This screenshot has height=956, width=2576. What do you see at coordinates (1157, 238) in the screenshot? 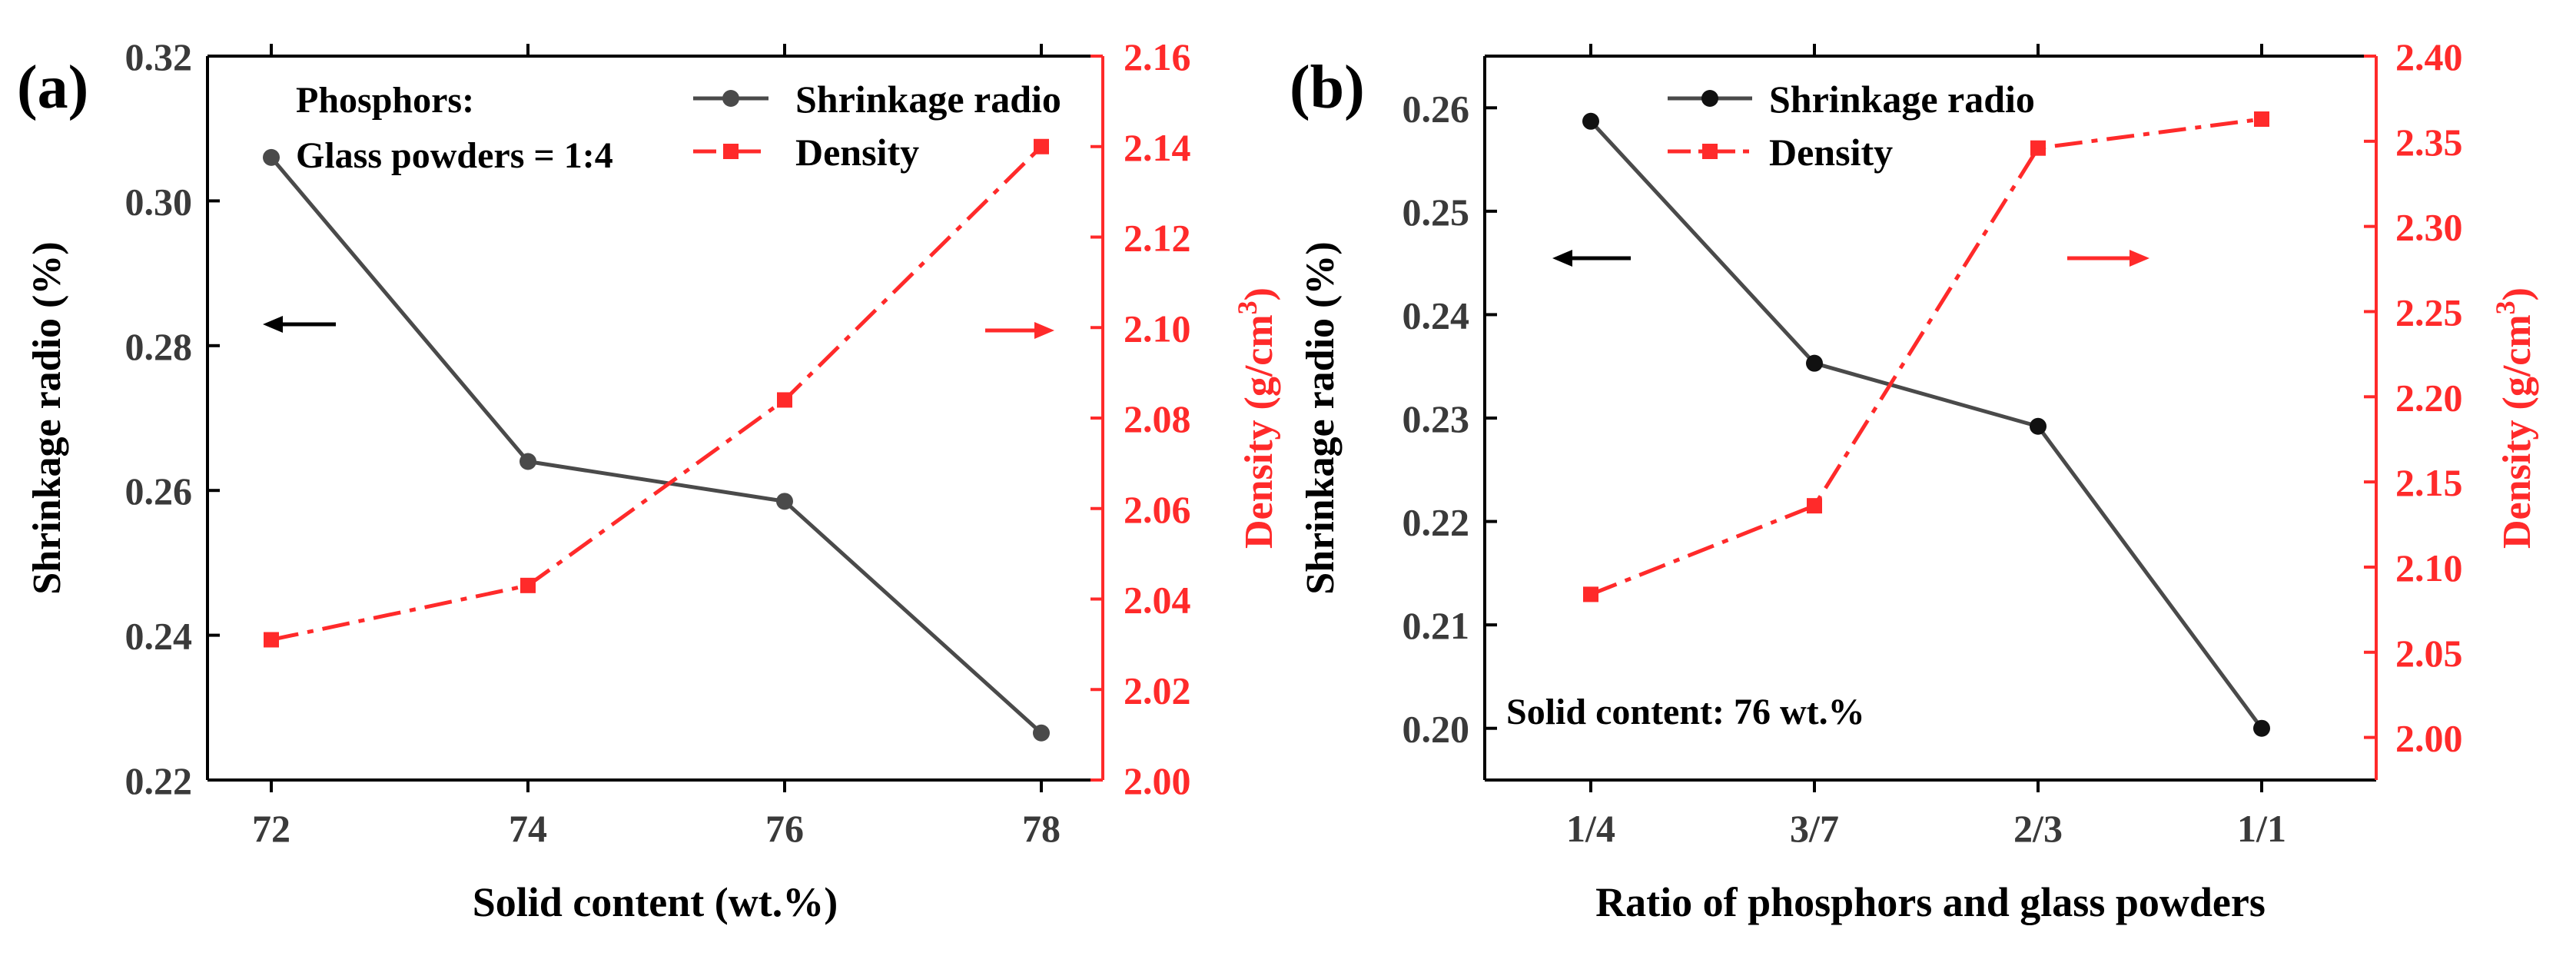
I see `right-tick-label: 2.12` at bounding box center [1157, 238].